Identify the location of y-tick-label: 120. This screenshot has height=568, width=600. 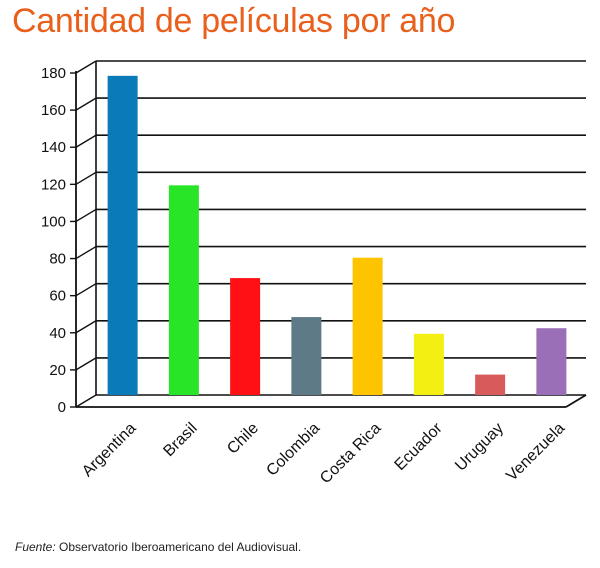
(53, 184).